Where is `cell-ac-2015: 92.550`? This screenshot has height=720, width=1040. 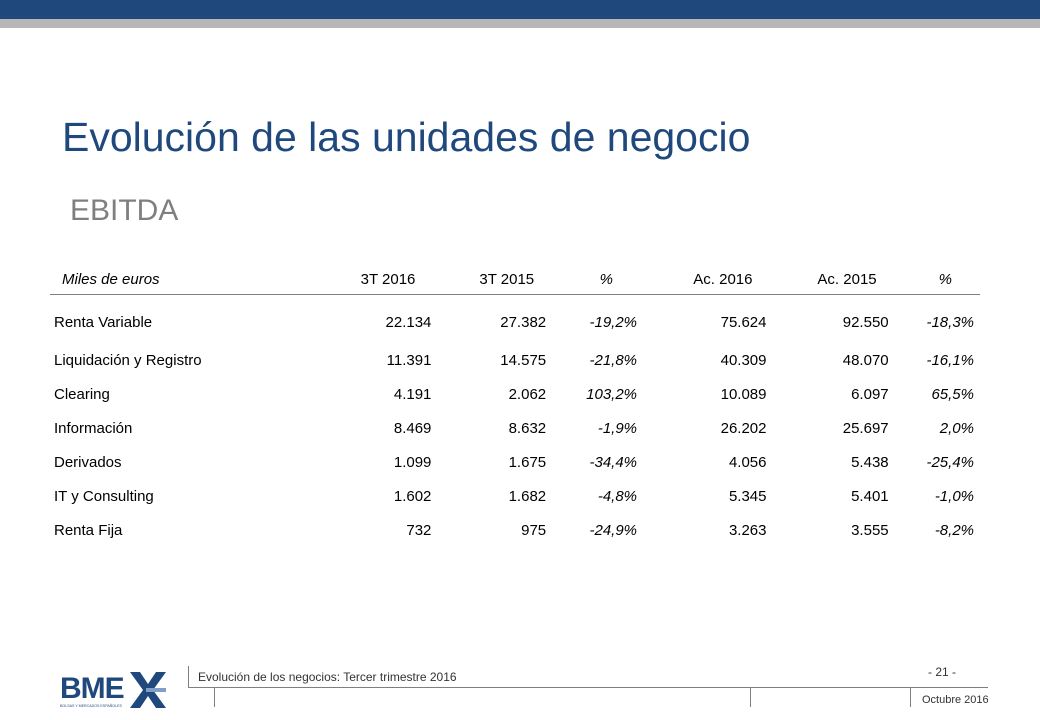
cell-ac-2015: 92.550 is located at coordinates (865, 322).